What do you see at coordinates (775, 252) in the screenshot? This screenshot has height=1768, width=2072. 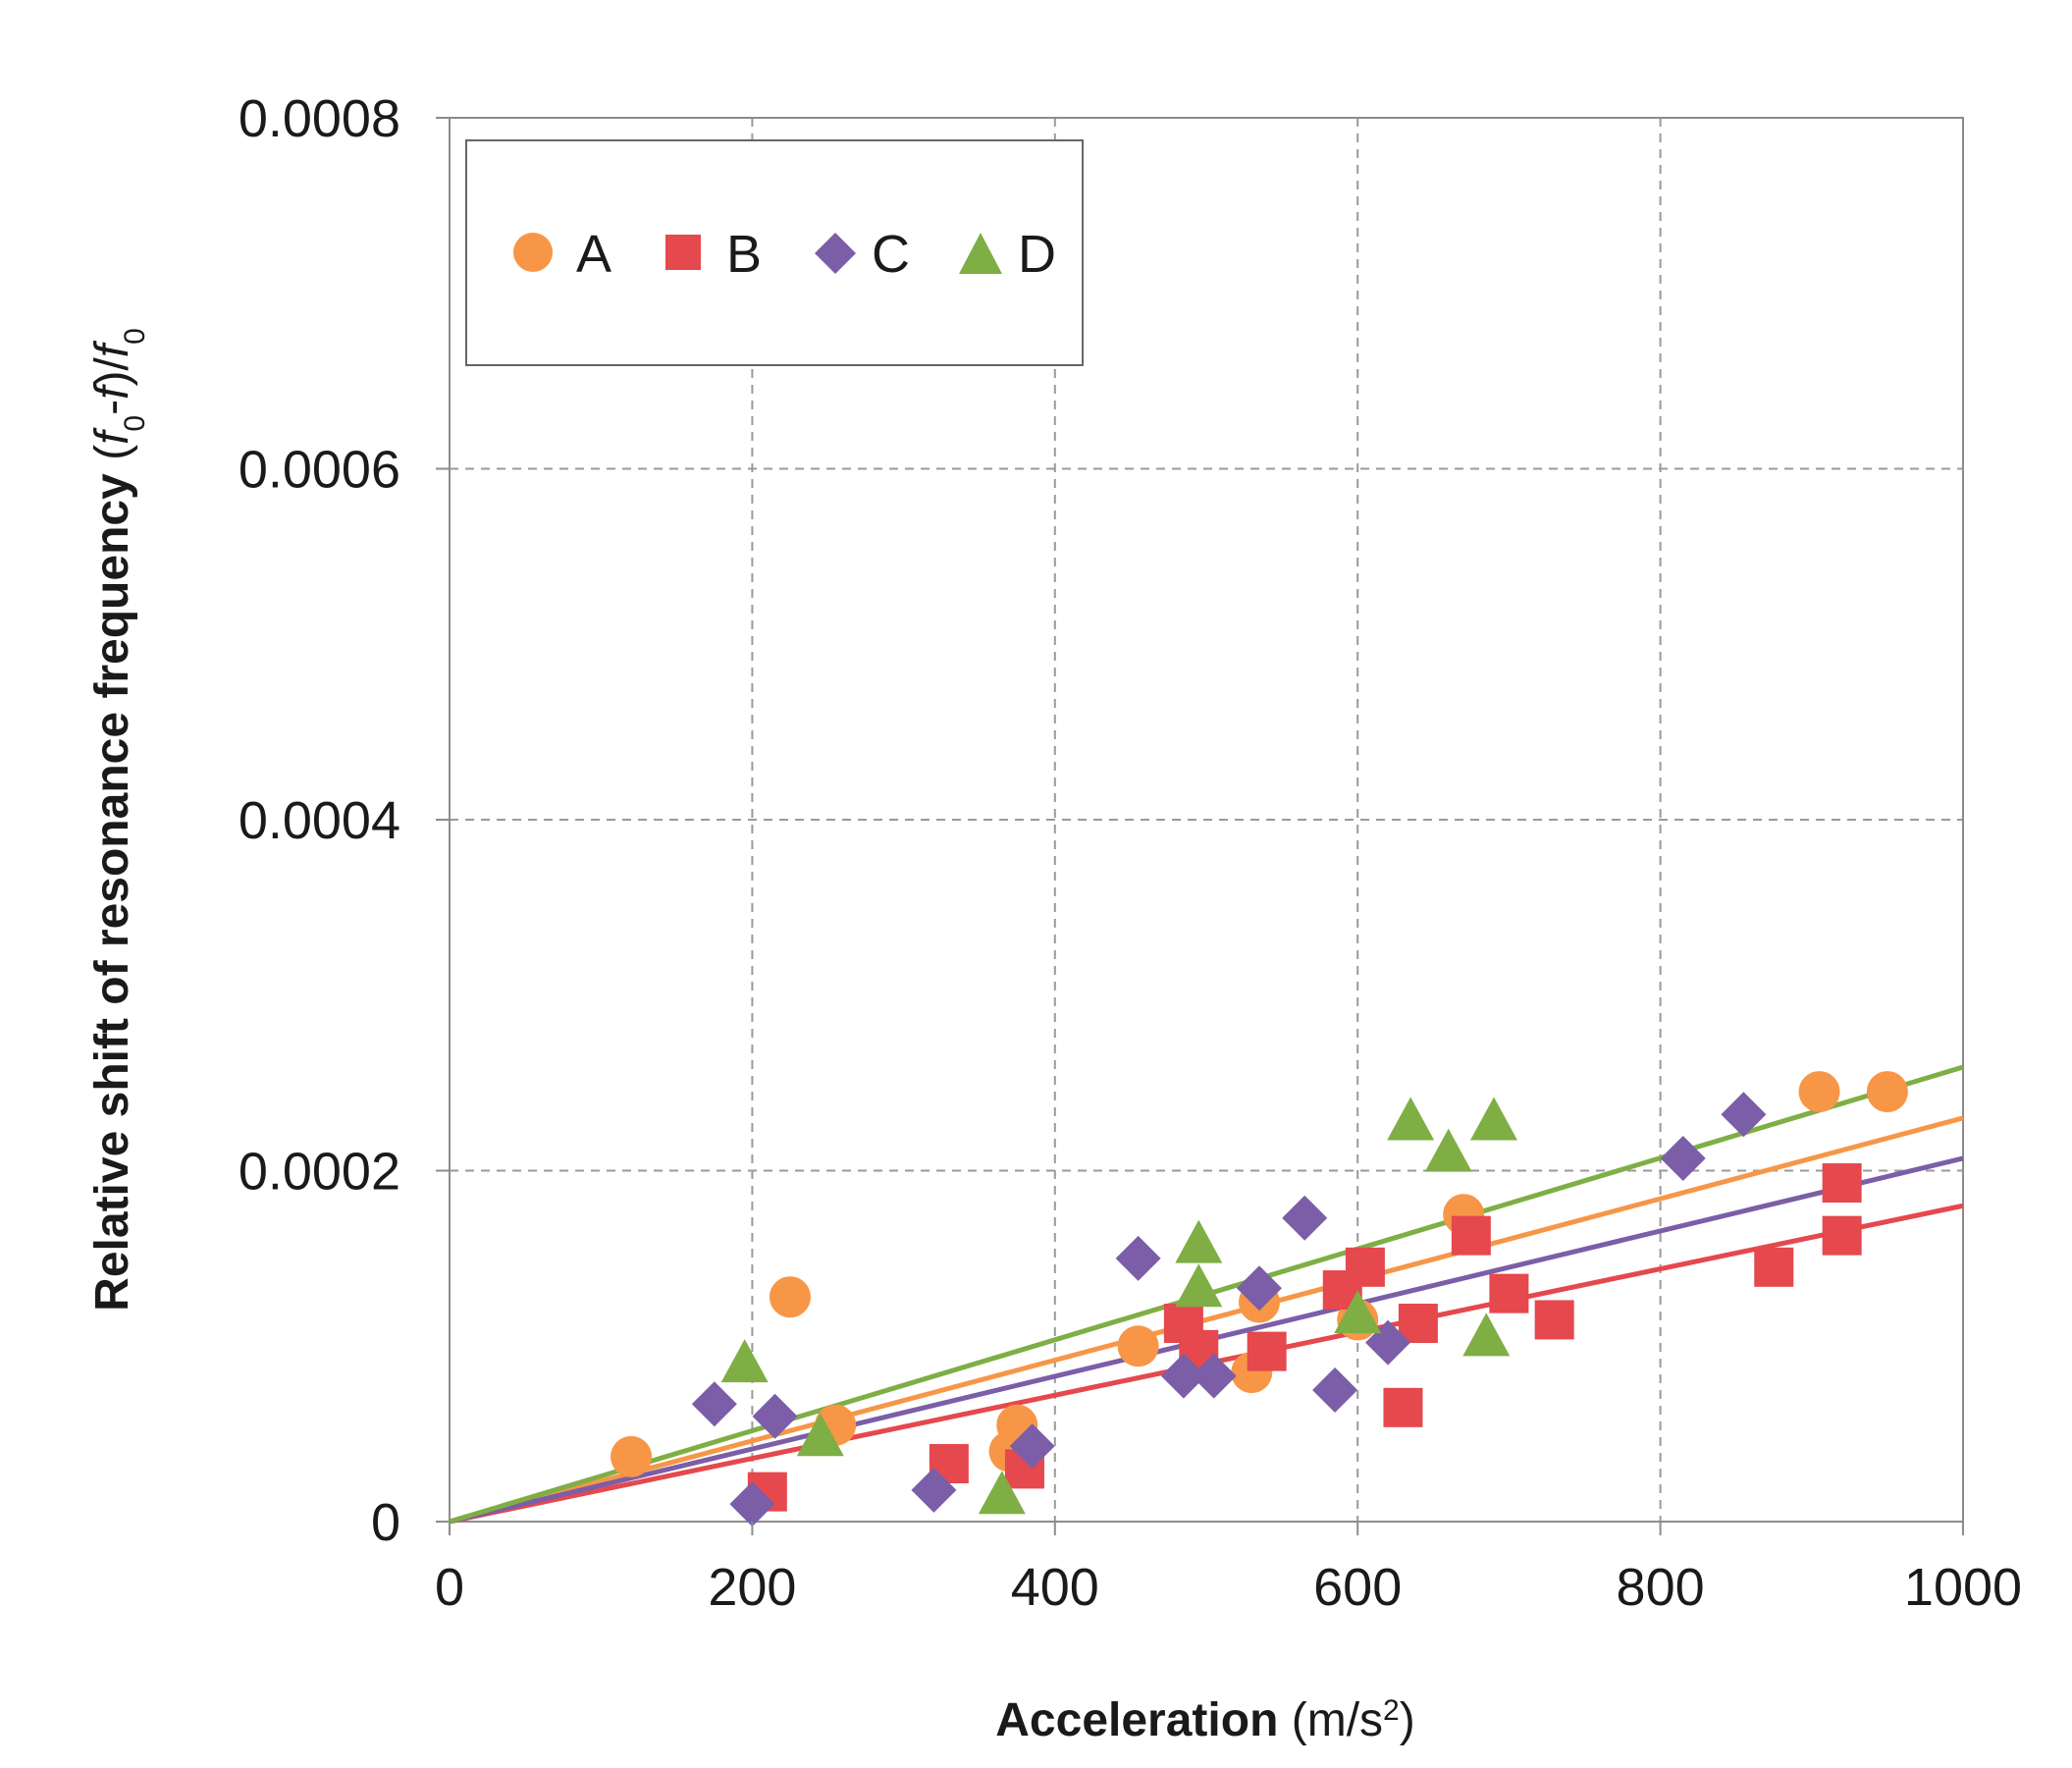 I see `legend: A B C D` at bounding box center [775, 252].